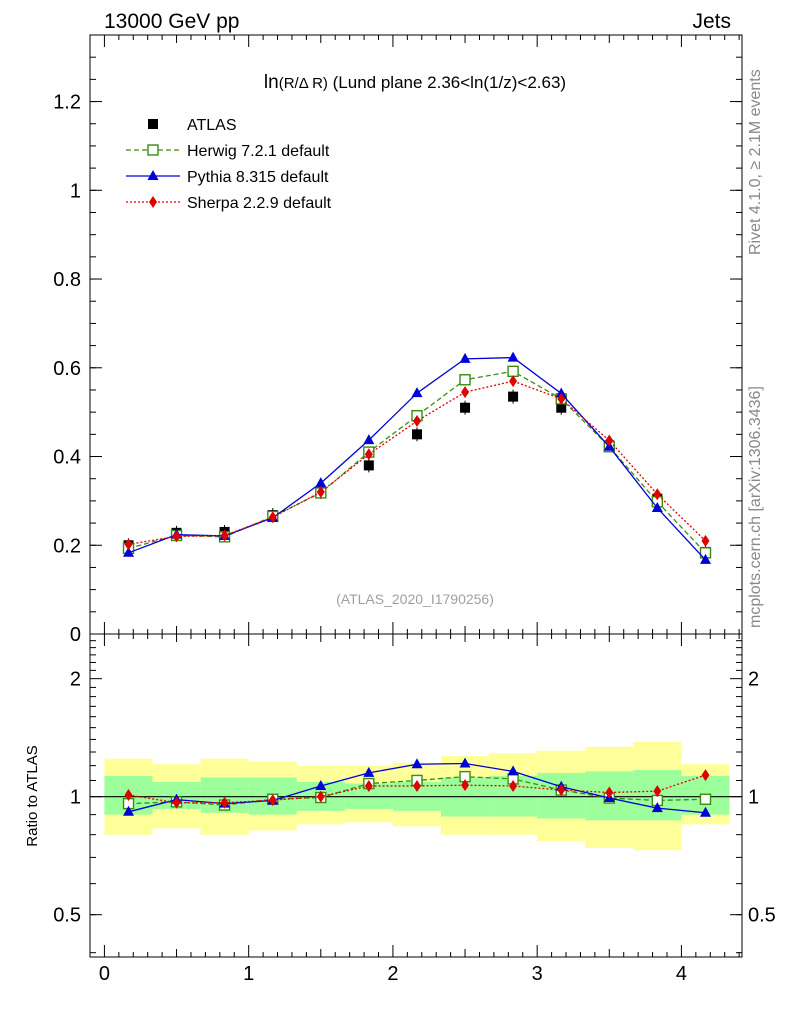 The image size is (786, 1024). I want to click on legend-sherpa-label: Sherpa 2.2.9 default, so click(259, 203).